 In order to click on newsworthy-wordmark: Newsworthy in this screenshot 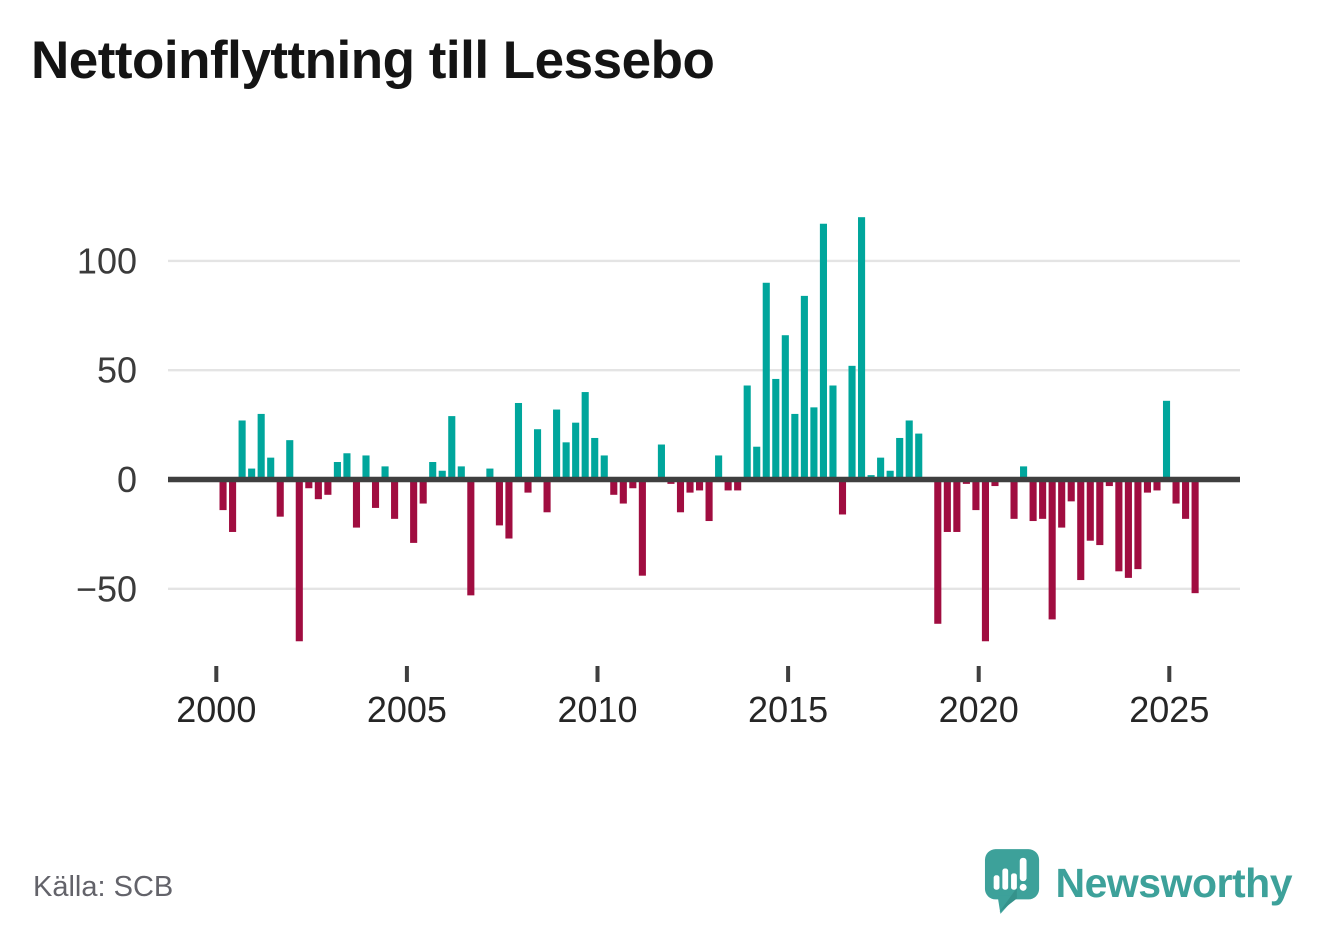, I will do `click(1174, 882)`.